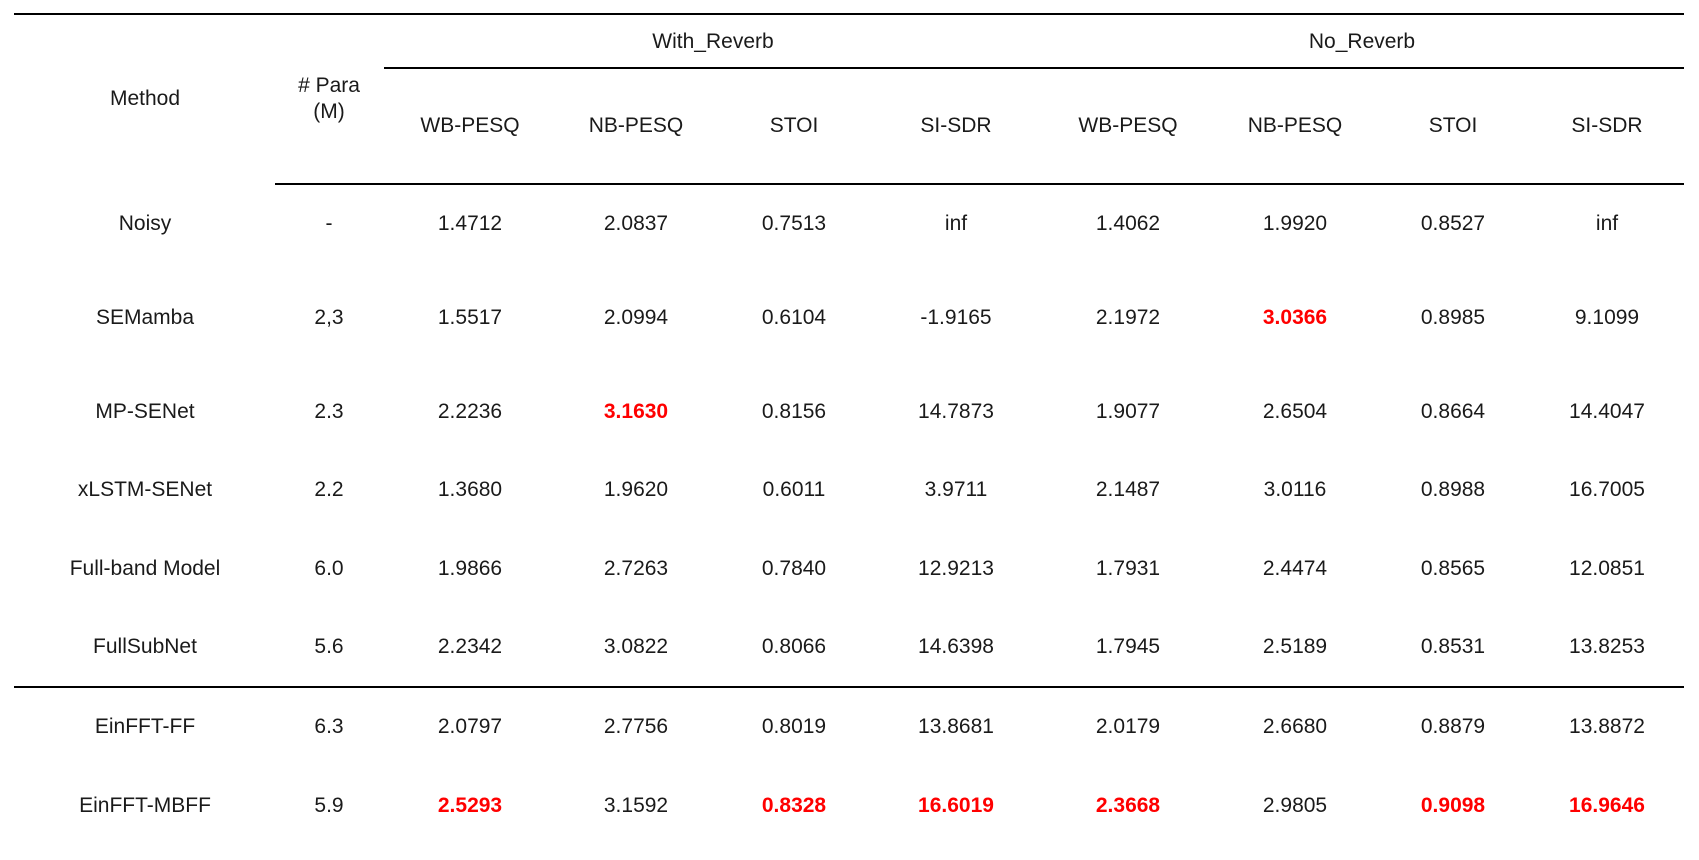 Image resolution: width=1699 pixels, height=860 pixels. What do you see at coordinates (470, 489) in the screenshot?
I see `value-cell: 1.3680` at bounding box center [470, 489].